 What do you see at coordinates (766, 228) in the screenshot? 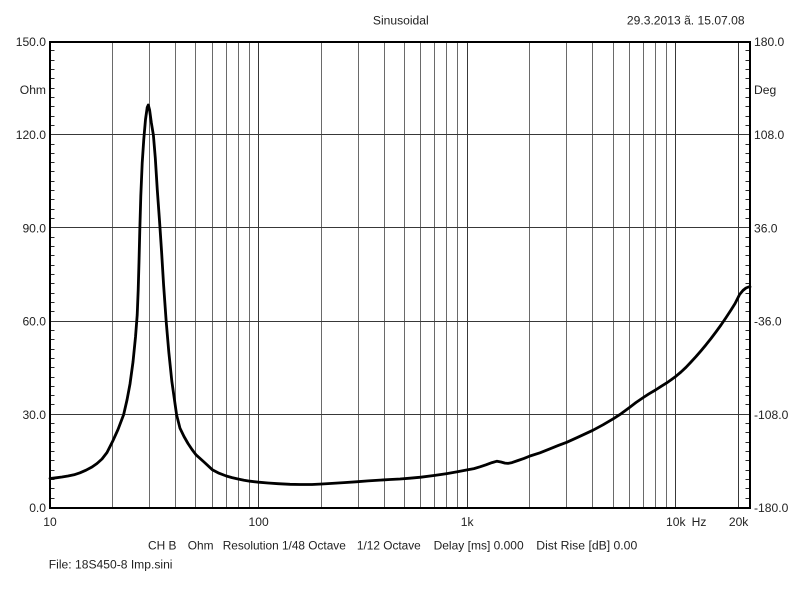
I see `svg-text: 36.0` at bounding box center [766, 228].